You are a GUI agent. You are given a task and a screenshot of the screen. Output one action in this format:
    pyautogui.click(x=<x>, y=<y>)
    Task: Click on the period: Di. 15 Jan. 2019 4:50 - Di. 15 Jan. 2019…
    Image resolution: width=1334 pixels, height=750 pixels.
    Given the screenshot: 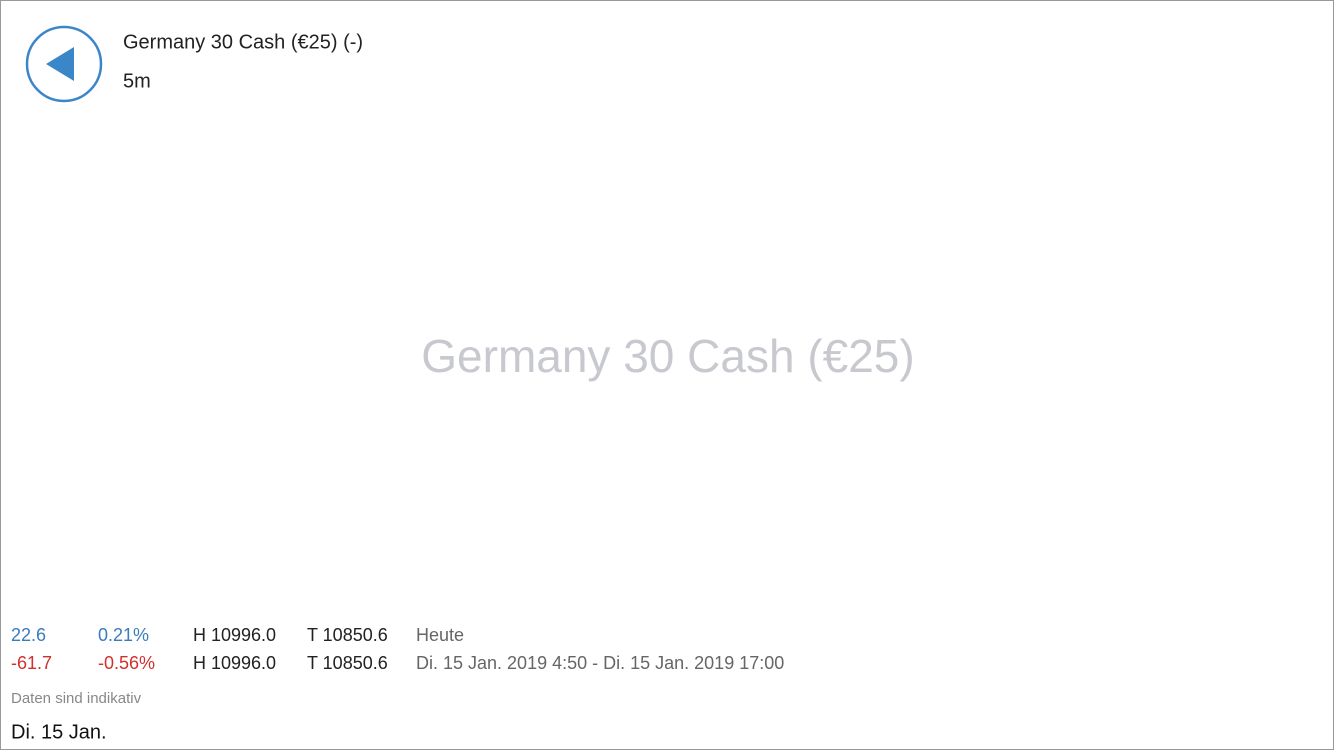 What is the action you would take?
    pyautogui.click(x=600, y=663)
    